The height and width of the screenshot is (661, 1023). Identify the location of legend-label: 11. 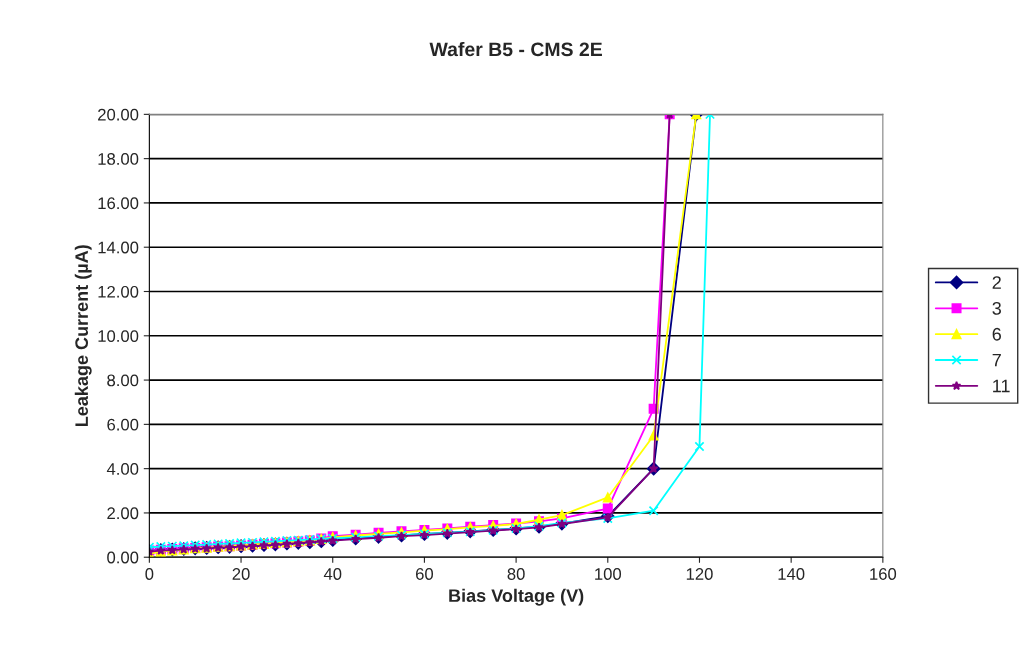
(1001, 386).